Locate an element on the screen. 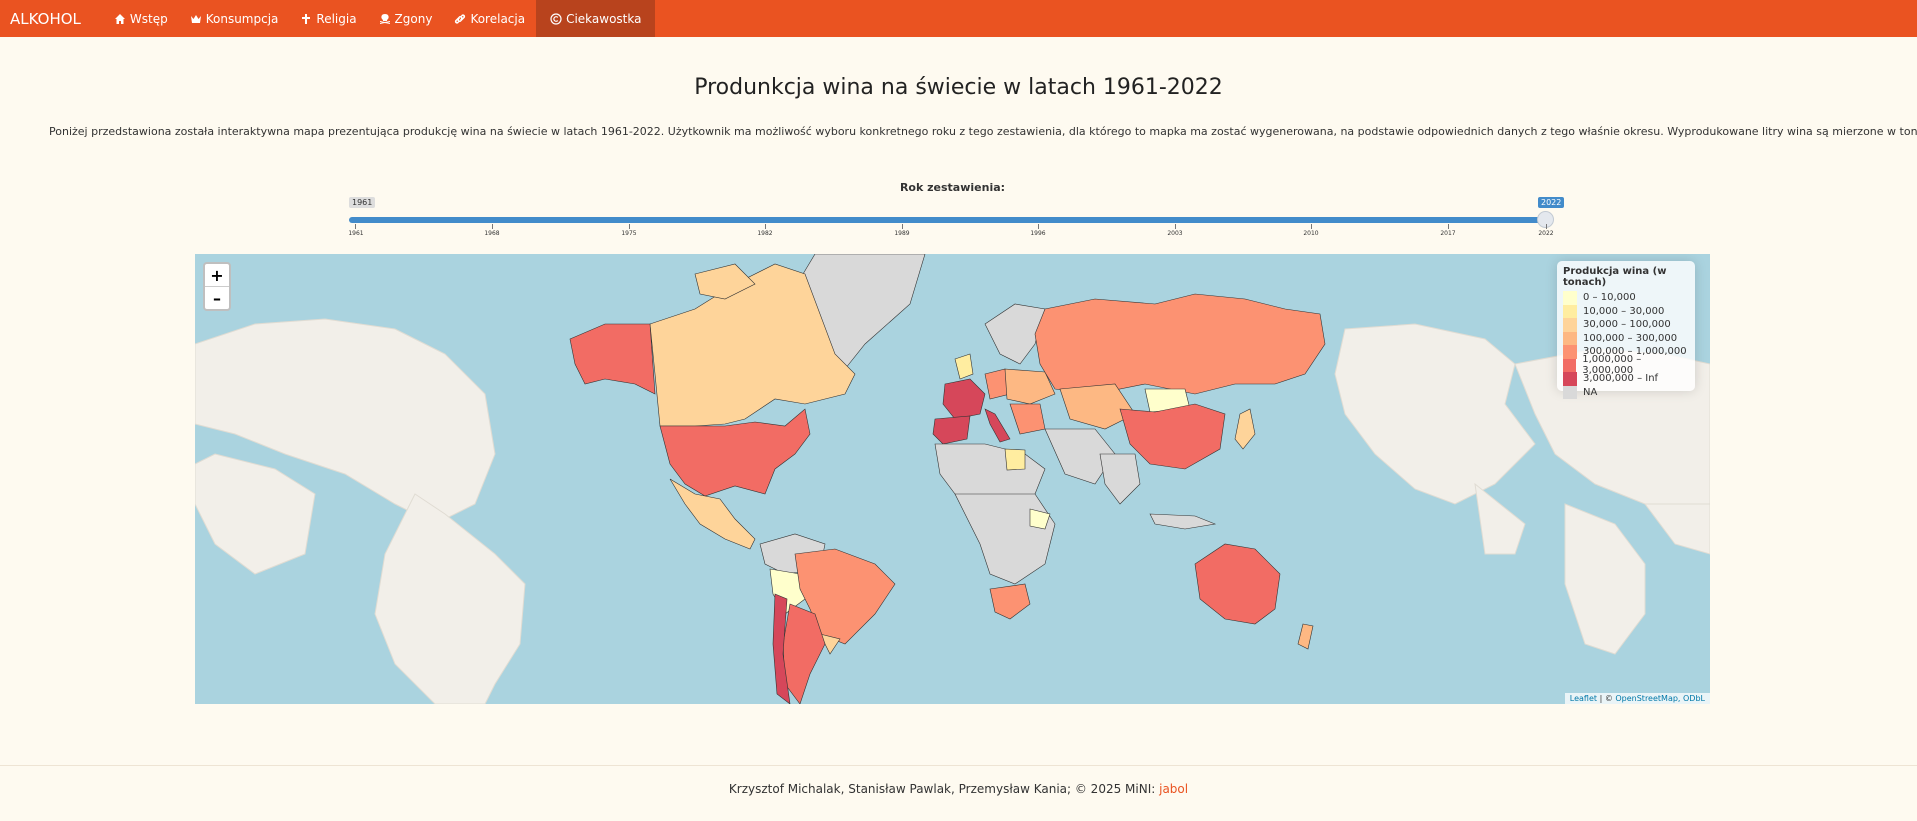 The height and width of the screenshot is (821, 1917). legend-title: Produkcja wina (w tonach) is located at coordinates (1615, 277).